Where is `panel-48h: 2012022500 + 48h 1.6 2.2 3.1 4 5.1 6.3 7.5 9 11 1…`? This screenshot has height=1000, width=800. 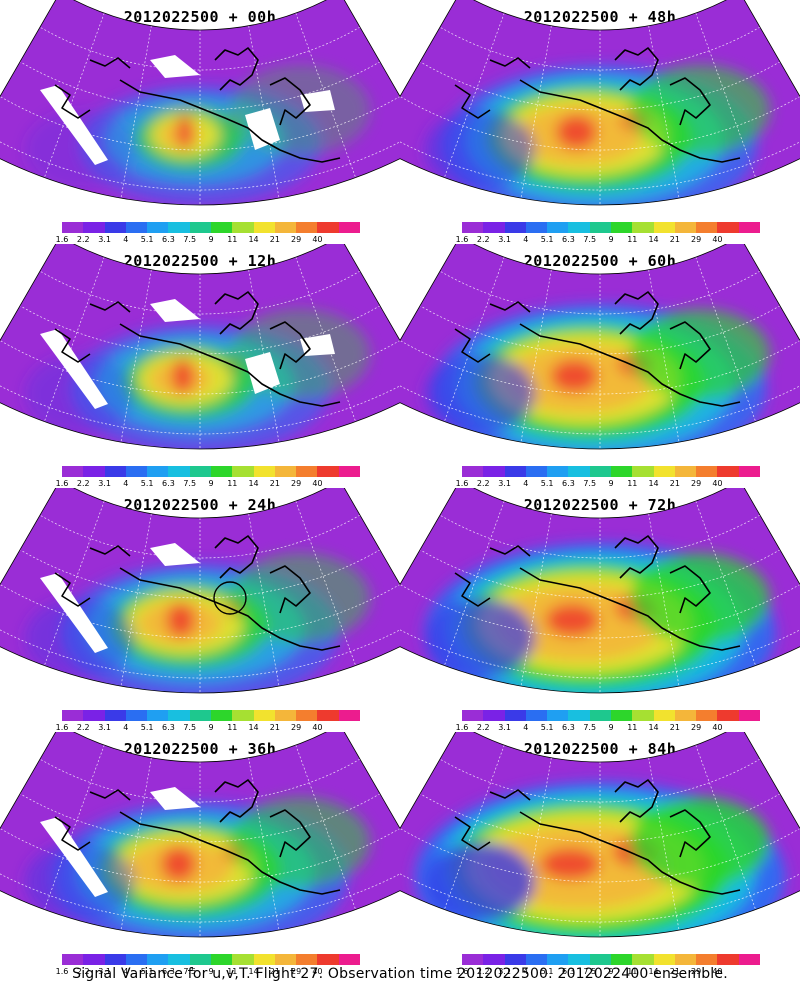 panel-48h: 2012022500 + 48h 1.6 2.2 3.1 4 5.1 6.3 7.5 9 11 1… is located at coordinates (600, 123).